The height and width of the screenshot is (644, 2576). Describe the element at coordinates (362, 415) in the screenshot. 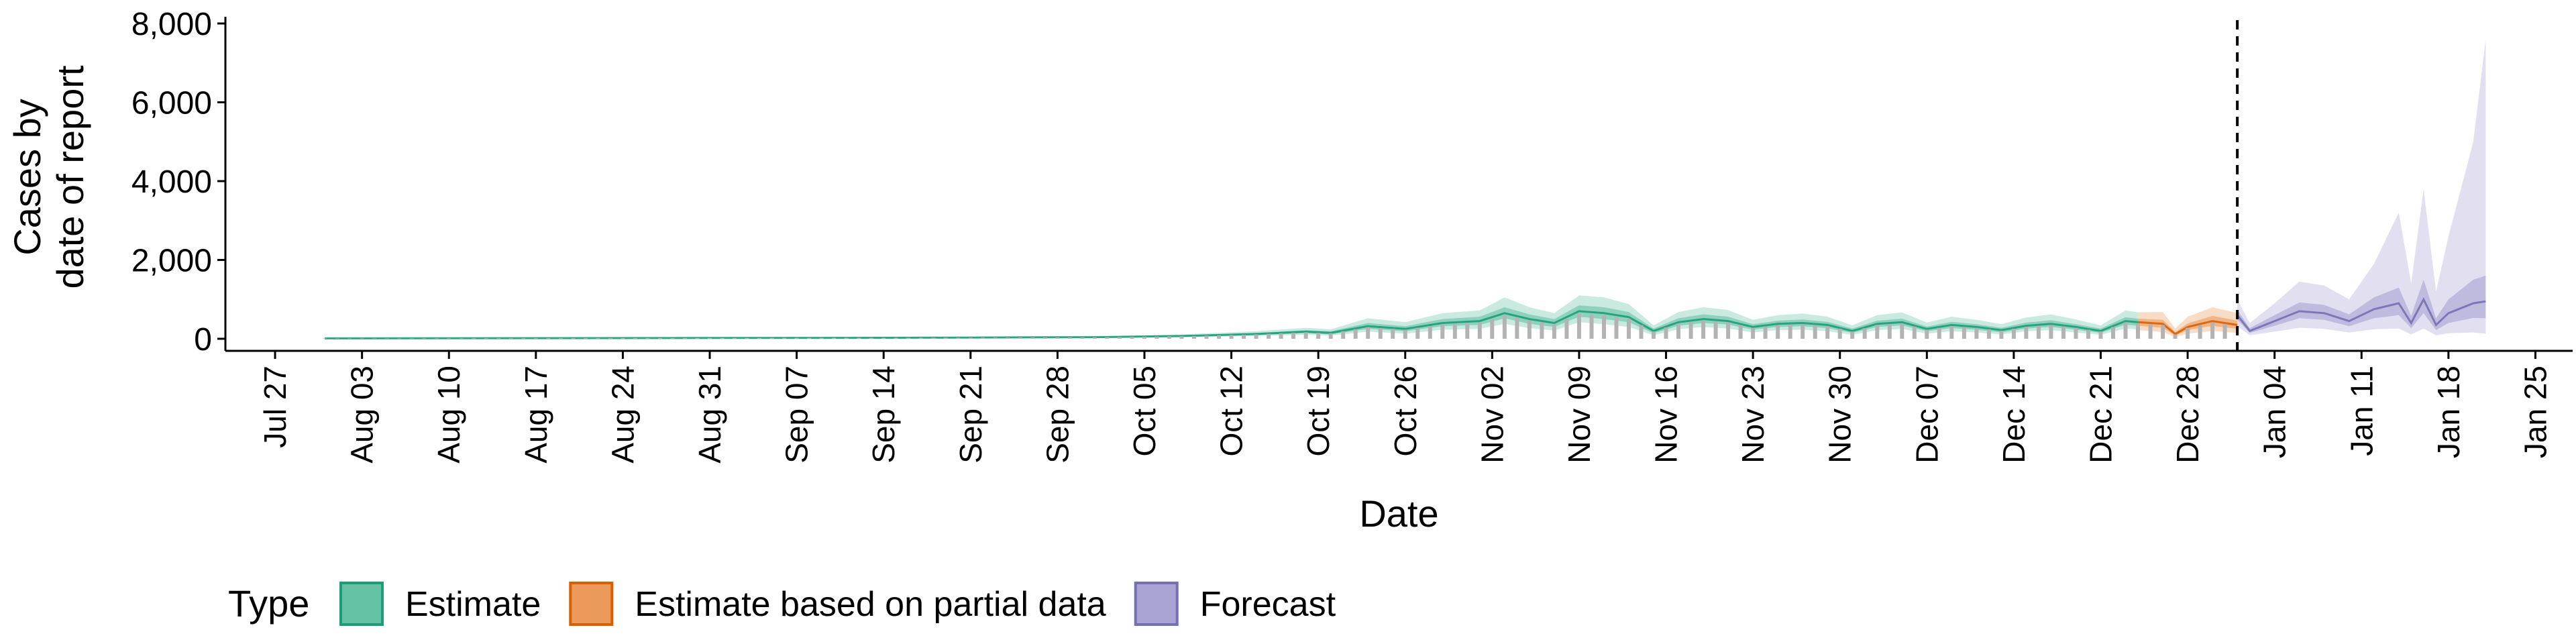

I see `x-tick-label: Aug 03` at that location.